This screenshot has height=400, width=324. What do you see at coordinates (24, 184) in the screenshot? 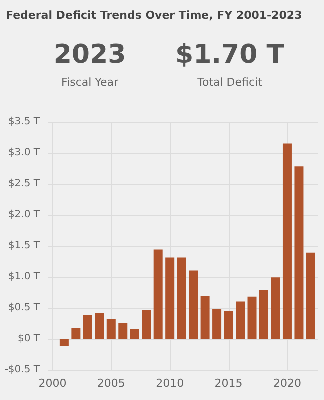
I see `y-tick-label: $2.5 T` at bounding box center [24, 184].